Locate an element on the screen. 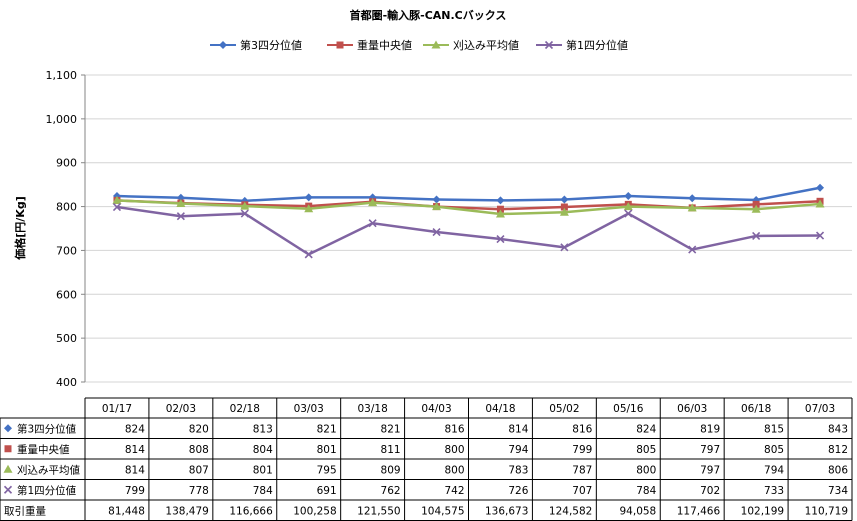  table-cell: 734 is located at coordinates (838, 491).